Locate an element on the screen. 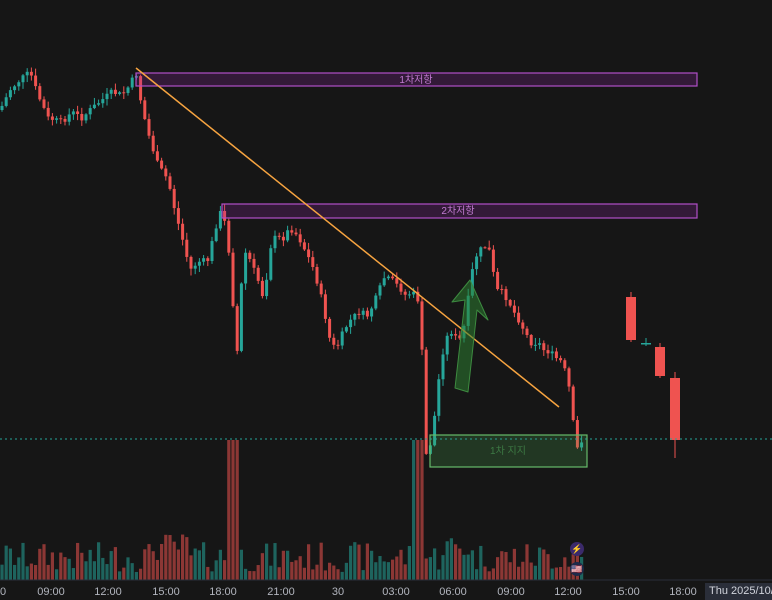  support-zone-1: 1차 지지 is located at coordinates (508, 451).